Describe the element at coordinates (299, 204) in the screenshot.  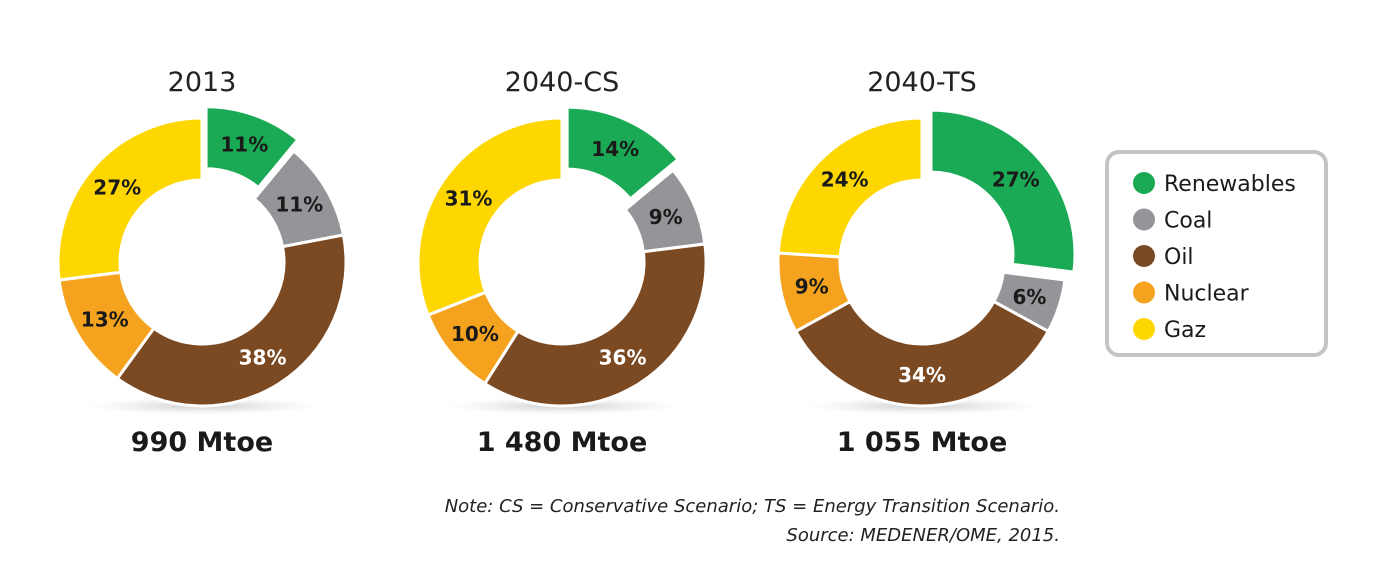
I see `slice-label-coal: 11%` at that location.